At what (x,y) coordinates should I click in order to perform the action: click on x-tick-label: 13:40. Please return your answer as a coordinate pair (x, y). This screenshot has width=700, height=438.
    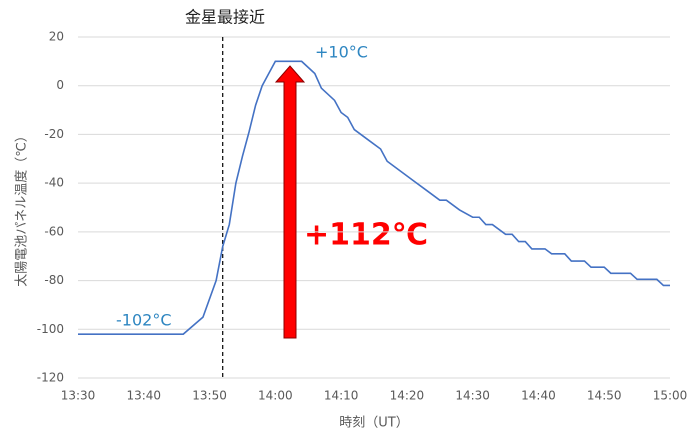
    Looking at the image, I should click on (143, 396).